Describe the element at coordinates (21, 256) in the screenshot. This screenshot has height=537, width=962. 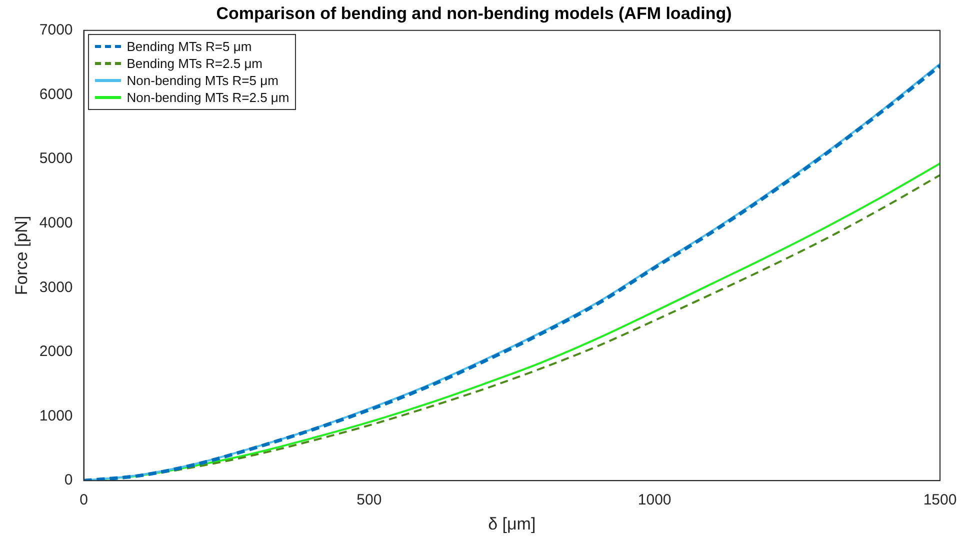
I see `y-axis-title: Force [pN]` at that location.